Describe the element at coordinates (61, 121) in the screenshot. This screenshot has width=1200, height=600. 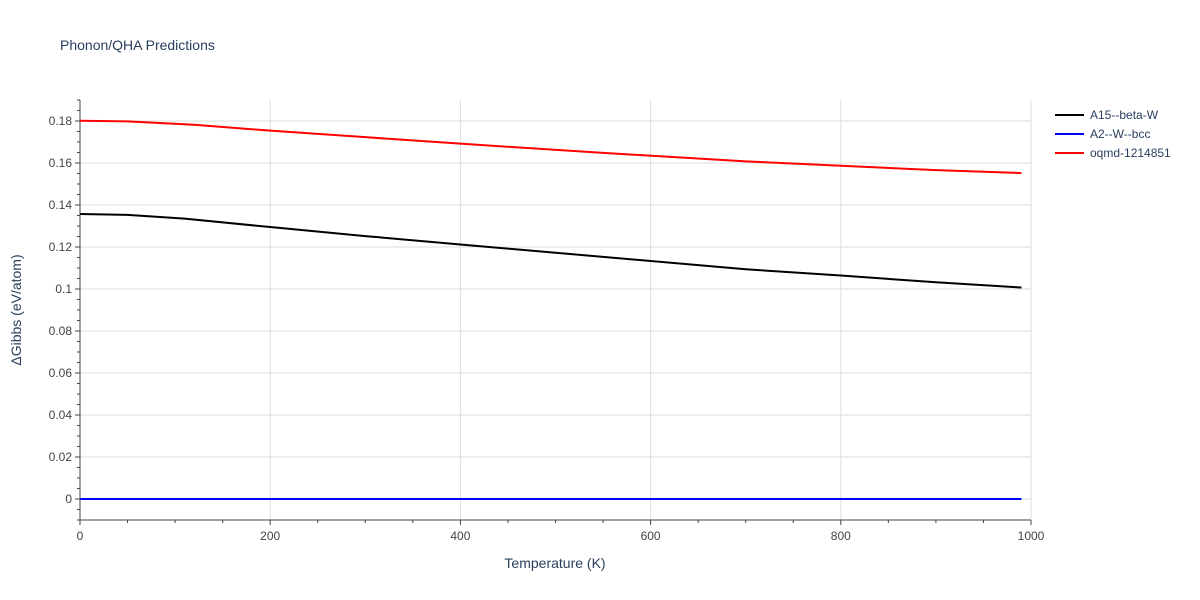
I see `y-tick-label: 0.18` at that location.